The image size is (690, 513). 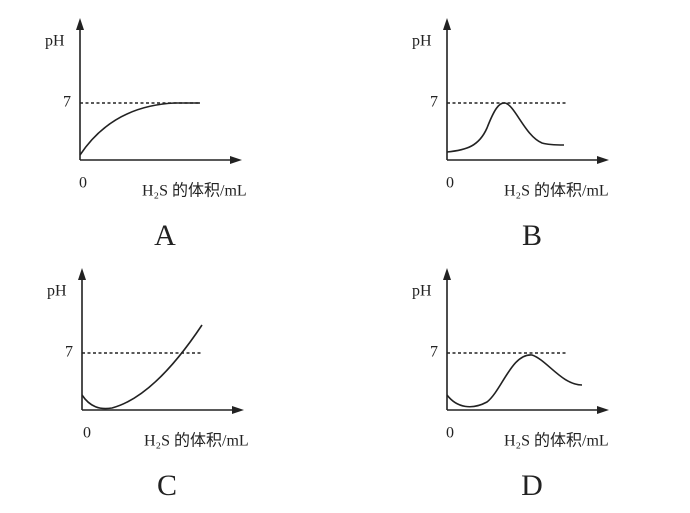 I want to click on panel: pH 7 0 H₂S 的体积/mL B, so click(x=510, y=135).